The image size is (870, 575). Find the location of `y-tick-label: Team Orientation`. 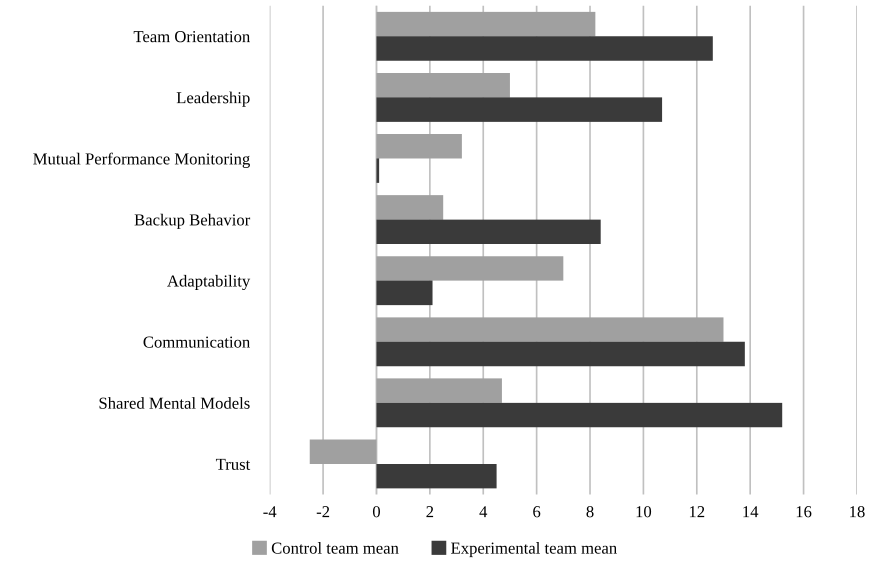

y-tick-label: Team Orientation is located at coordinates (192, 36).